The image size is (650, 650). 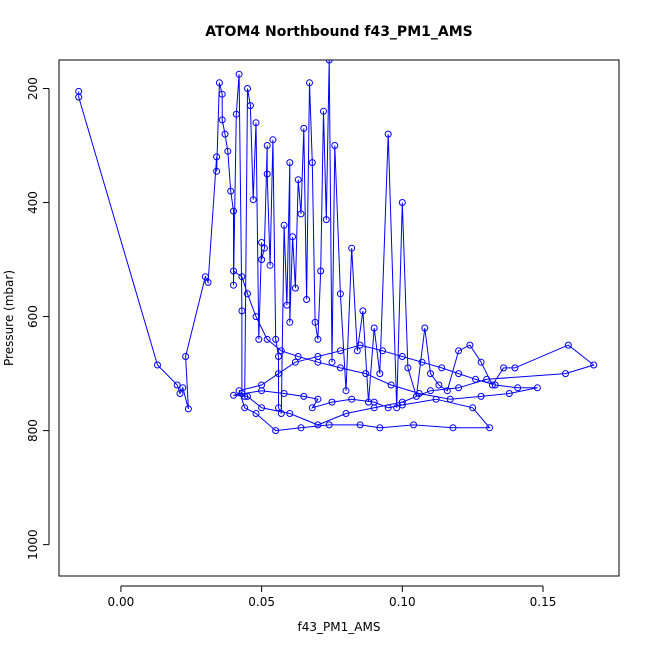 What do you see at coordinates (332, 597) in the screenshot?
I see `x-axis: 0.00 0.05 0.10 0.15` at bounding box center [332, 597].